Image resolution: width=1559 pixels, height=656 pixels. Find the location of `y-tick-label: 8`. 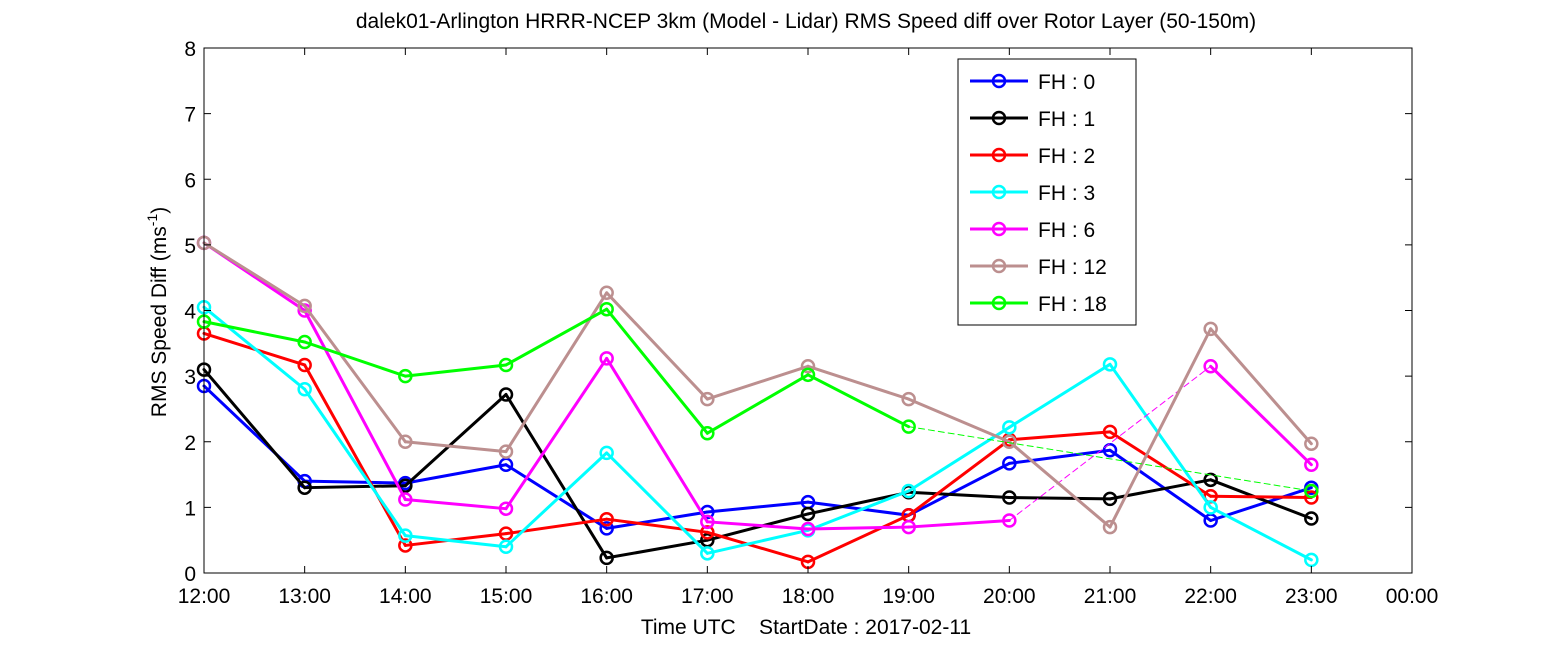

y-tick-label: 8 is located at coordinates (190, 49).